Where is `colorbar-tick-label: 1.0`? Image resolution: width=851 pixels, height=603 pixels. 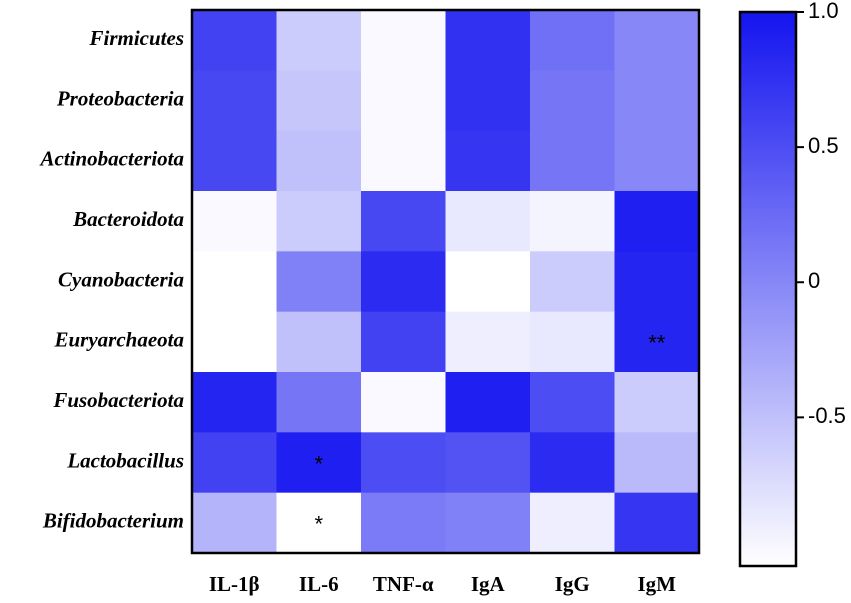 colorbar-tick-label: 1.0 is located at coordinates (823, 11).